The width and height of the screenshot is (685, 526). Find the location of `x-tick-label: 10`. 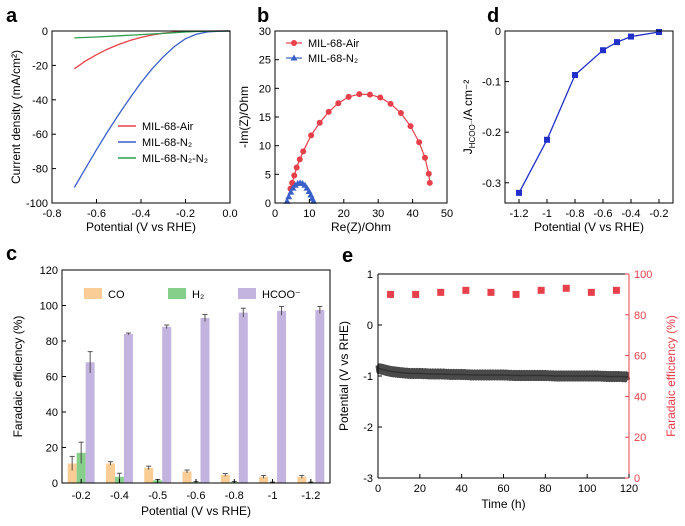

x-tick-label: 10 is located at coordinates (309, 214).